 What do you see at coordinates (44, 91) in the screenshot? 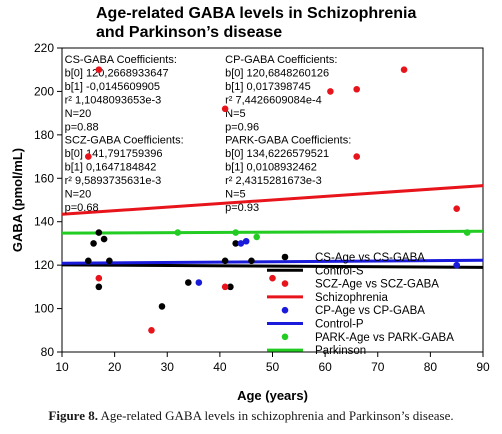
I see `y-tick-label: 200` at bounding box center [44, 91].